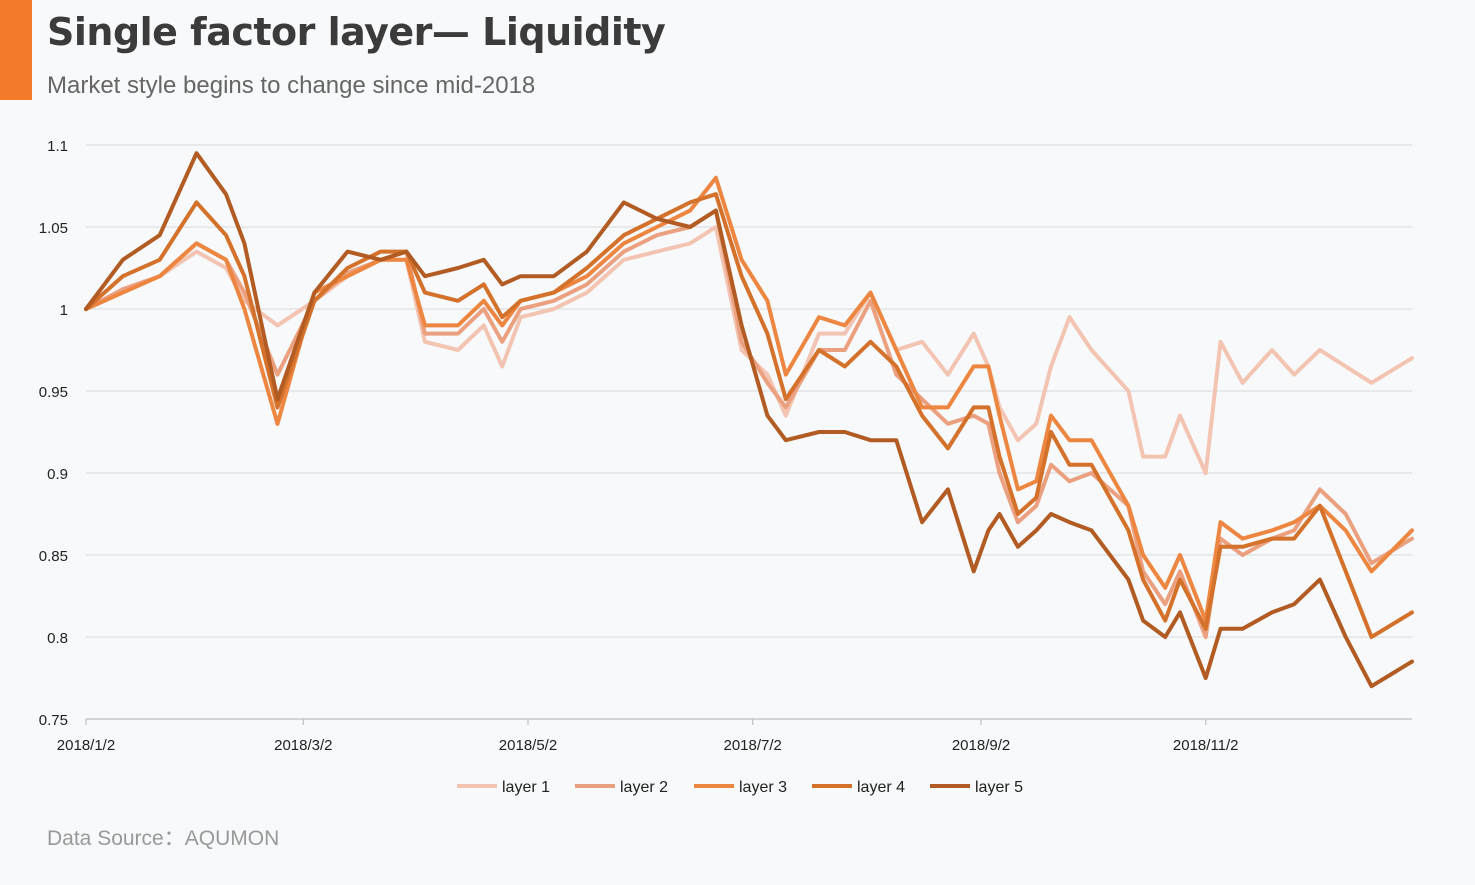 Image resolution: width=1475 pixels, height=885 pixels. I want to click on y-tick-label: 0.75, so click(53, 720).